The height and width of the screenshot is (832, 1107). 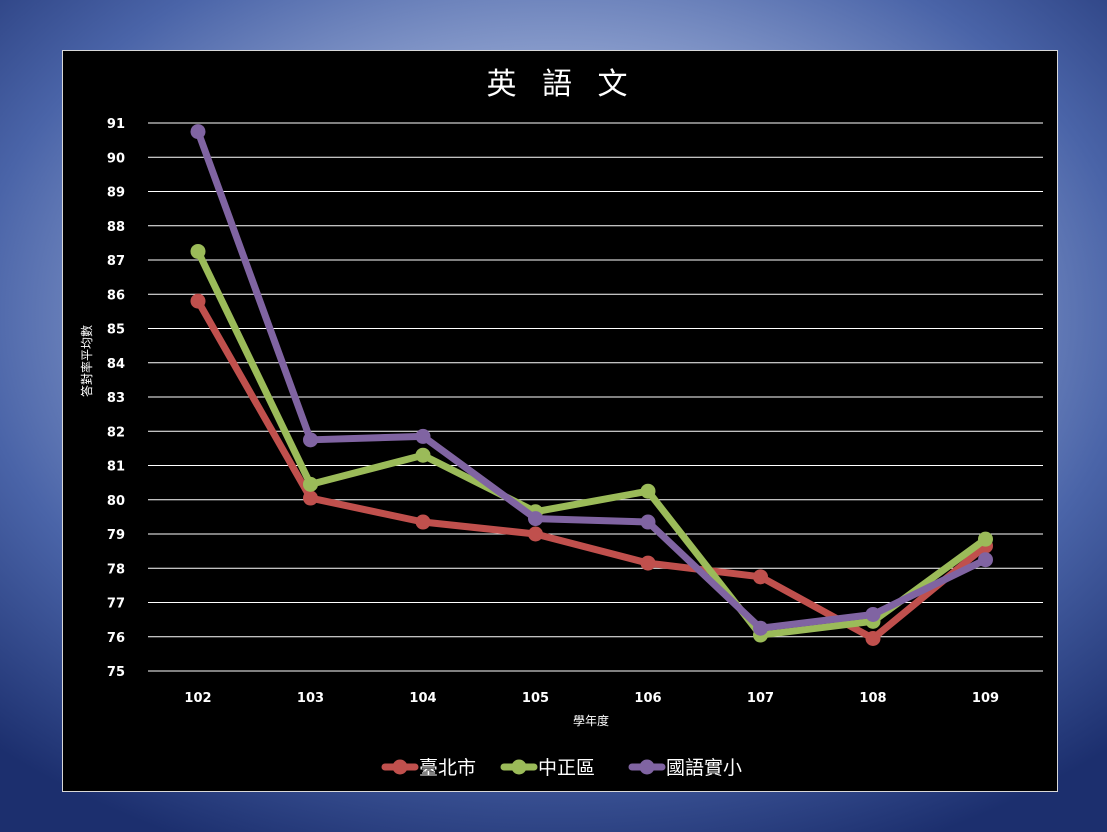 What do you see at coordinates (591, 698) in the screenshot?
I see `x-axis-ticks: 102 103 104 105 106 107 108 109` at bounding box center [591, 698].